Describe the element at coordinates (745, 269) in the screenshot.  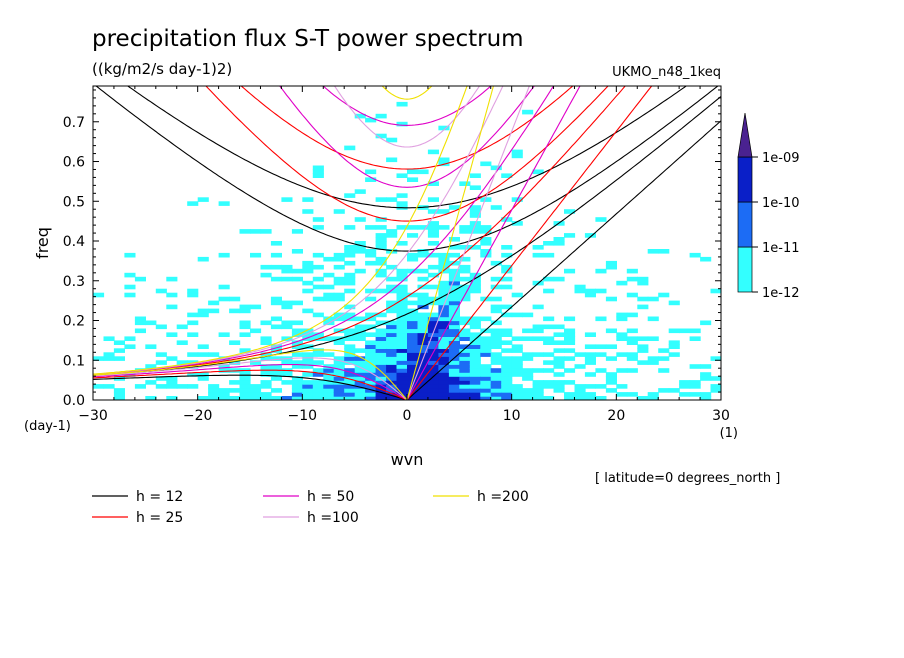
I see `colorbar-segment` at that location.